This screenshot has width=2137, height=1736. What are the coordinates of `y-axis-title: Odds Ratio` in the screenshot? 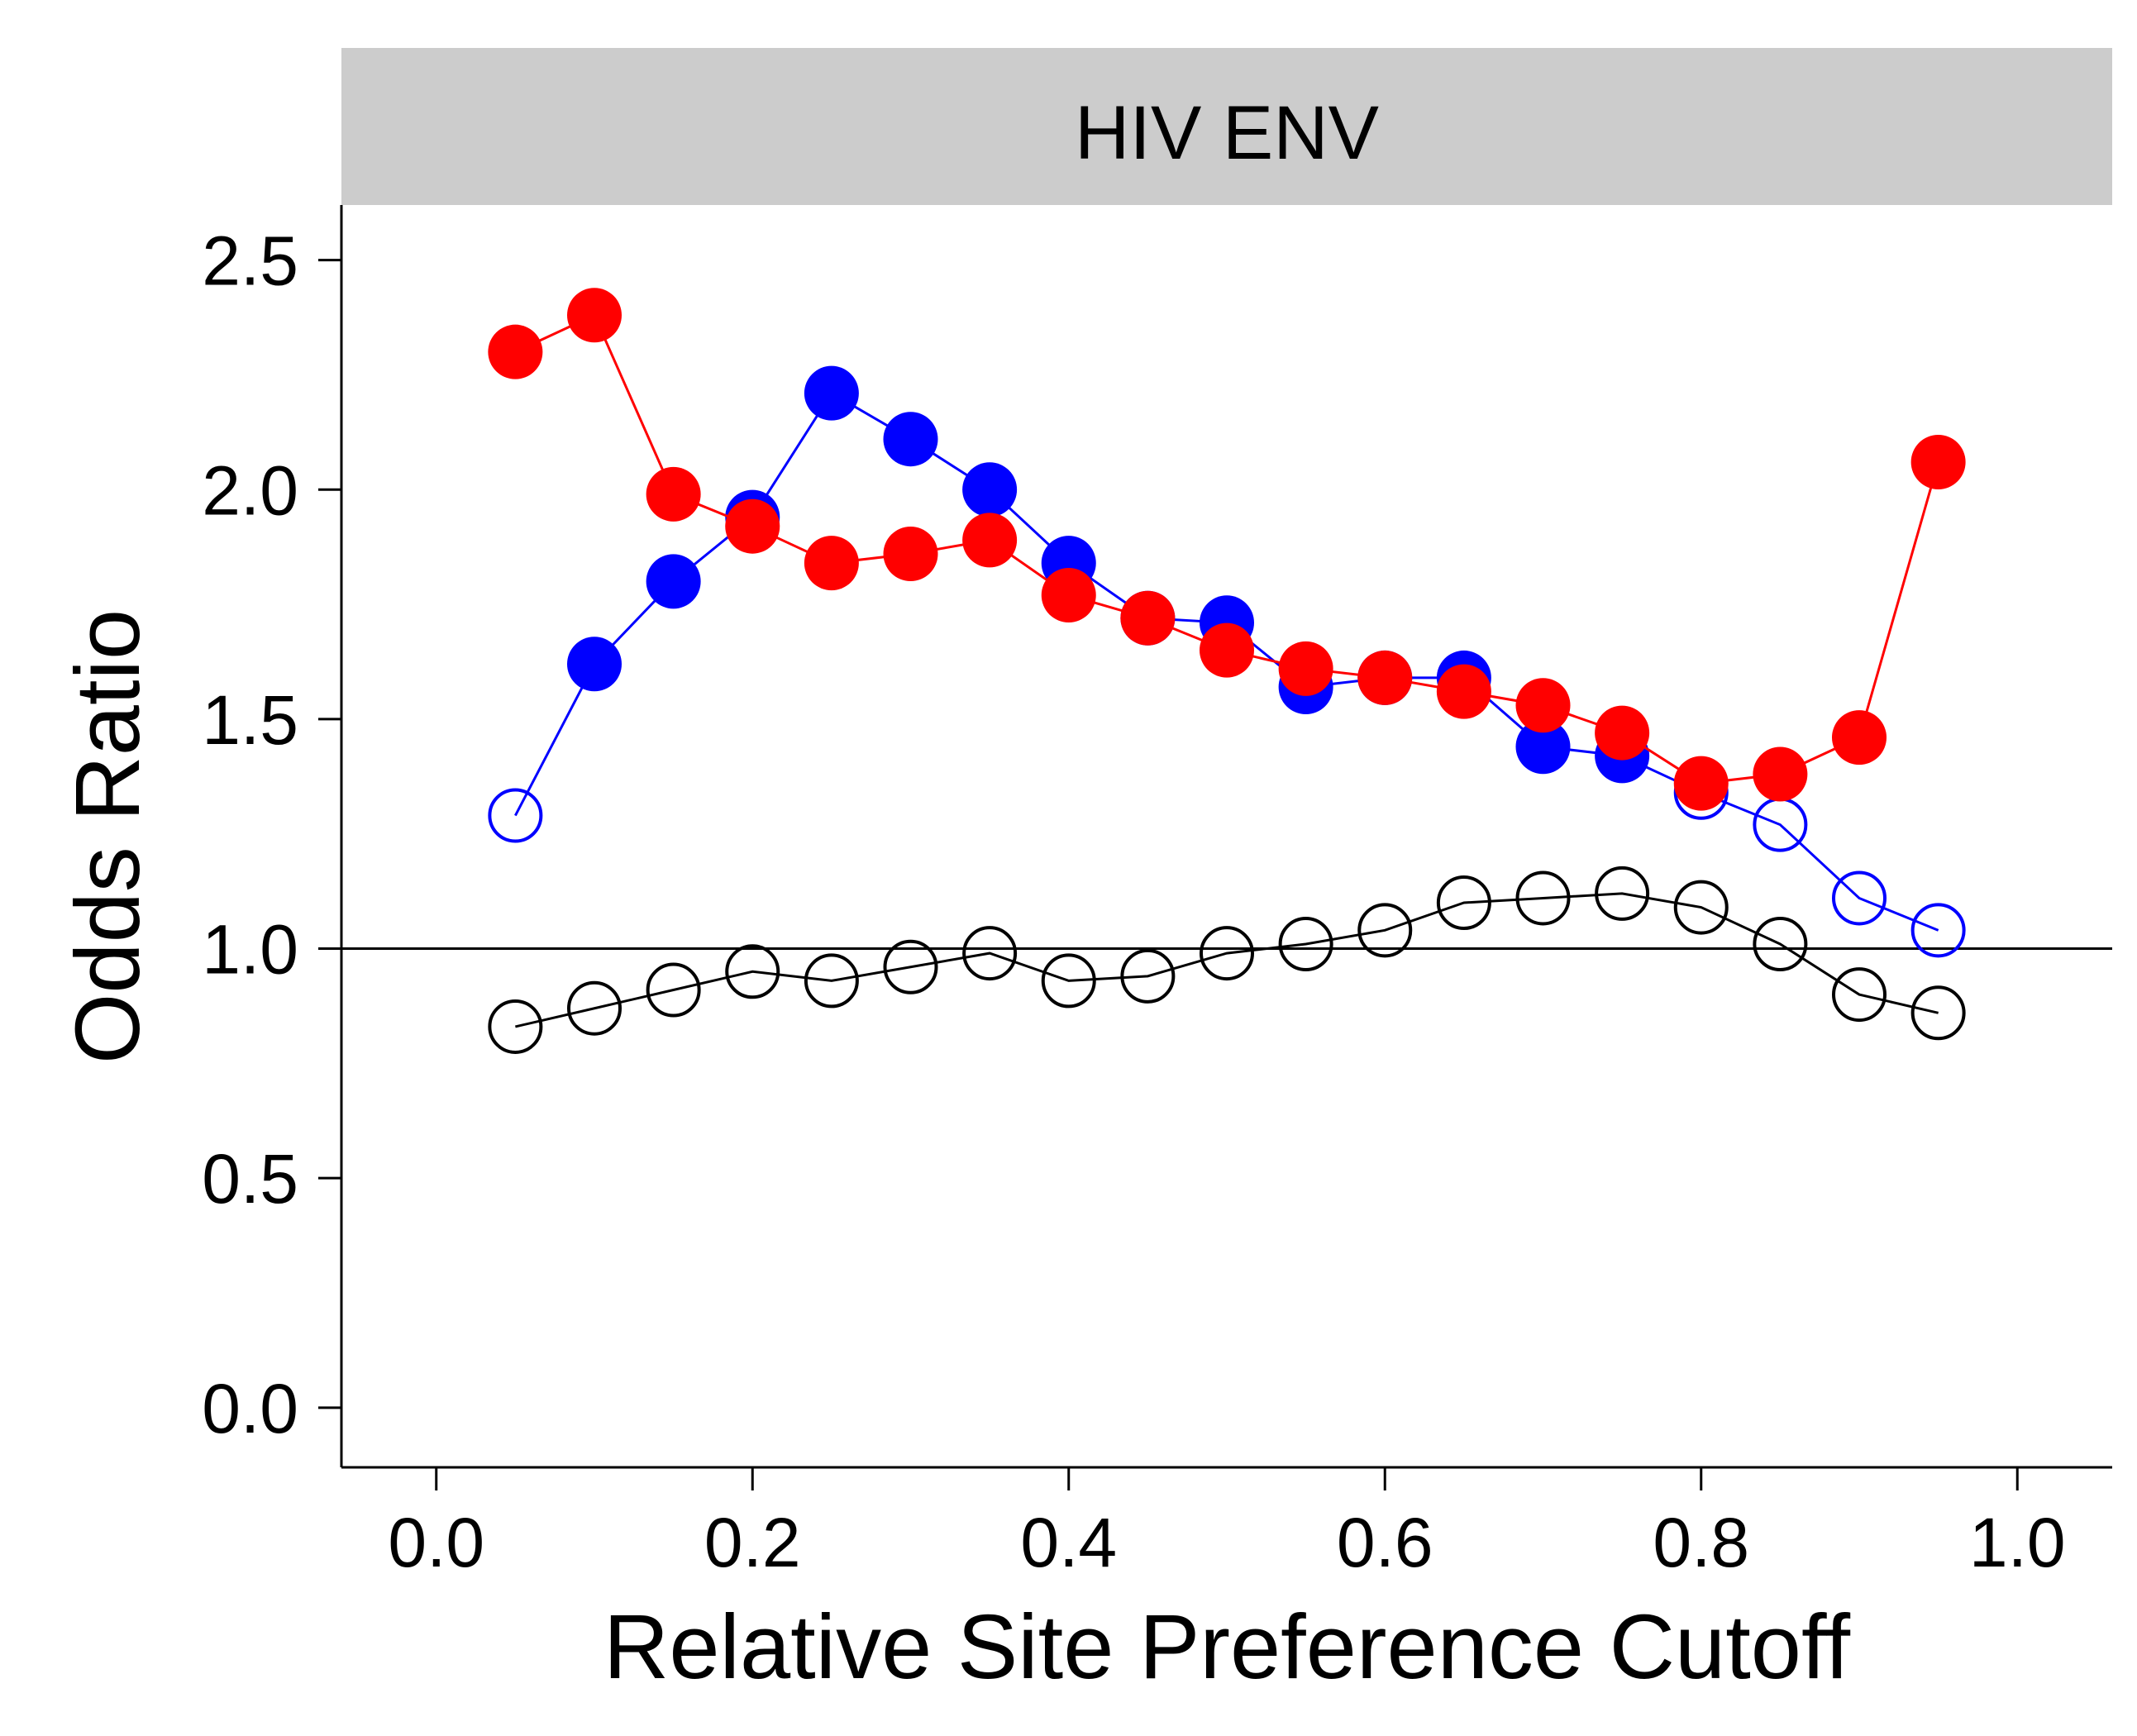 It's located at (108, 836).